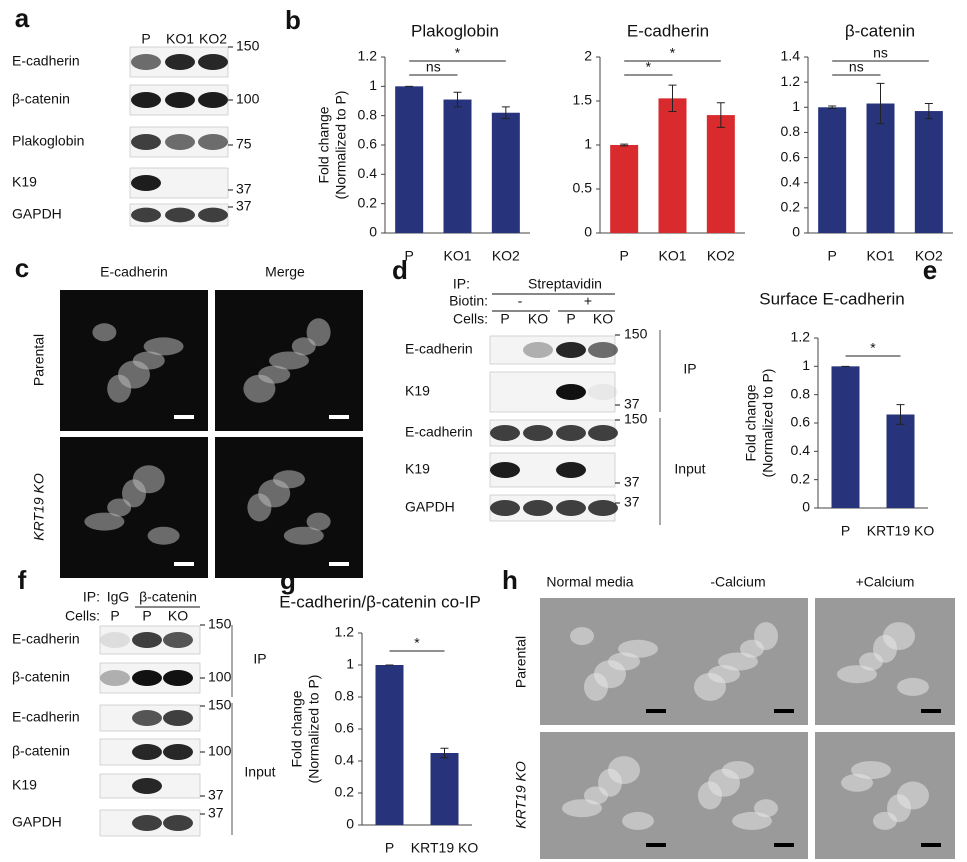 The width and height of the screenshot is (967, 862). Describe the element at coordinates (455, 30) in the screenshot. I see `label: Plakoglobin` at that location.